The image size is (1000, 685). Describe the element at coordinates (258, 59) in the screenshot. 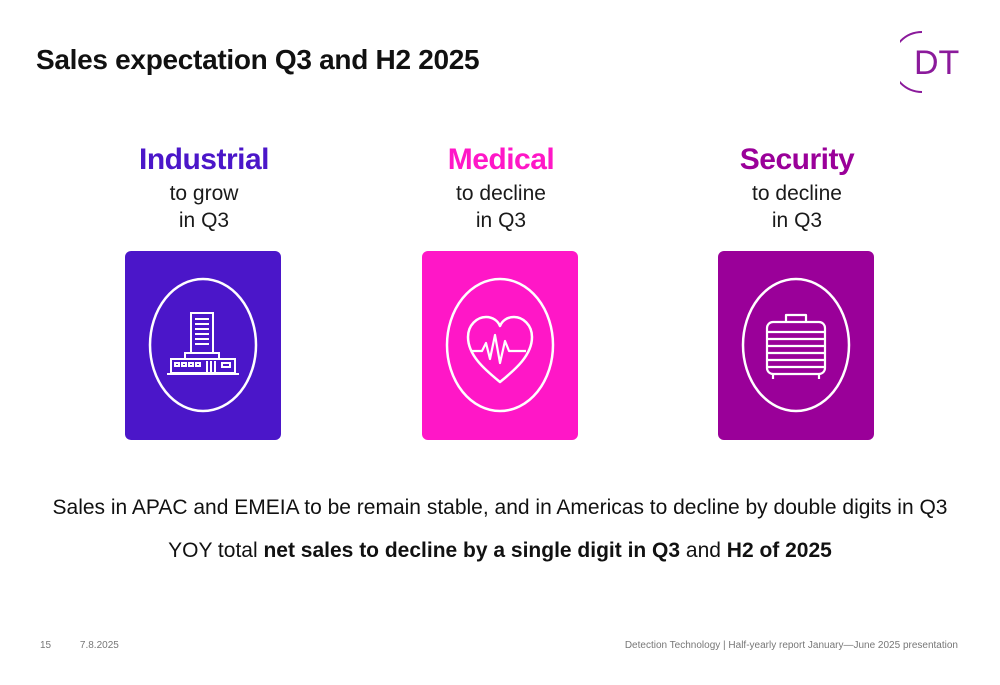

I see `slide-title: Sales expectation Q3 and H2 2025` at that location.